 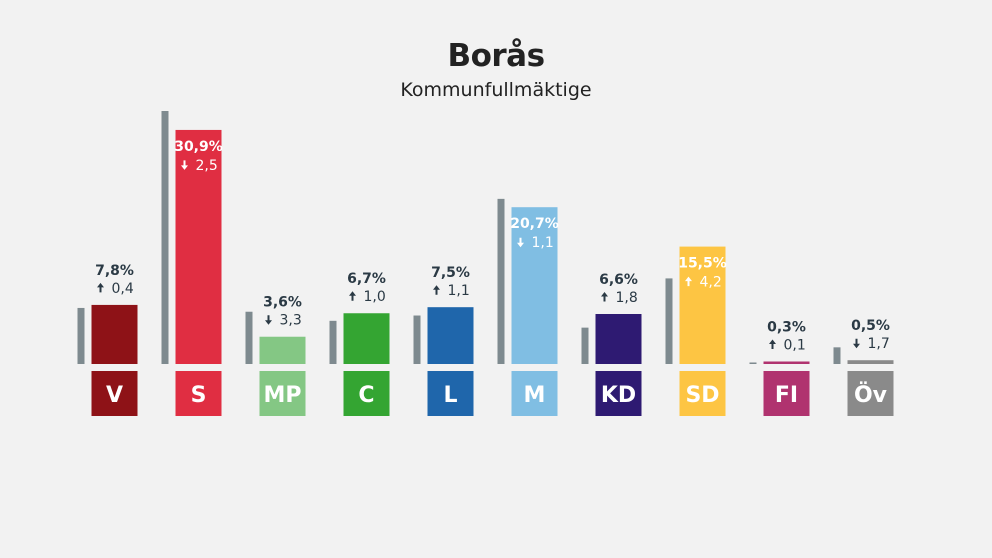 I want to click on change-label-fi: 0,1, so click(x=795, y=346).